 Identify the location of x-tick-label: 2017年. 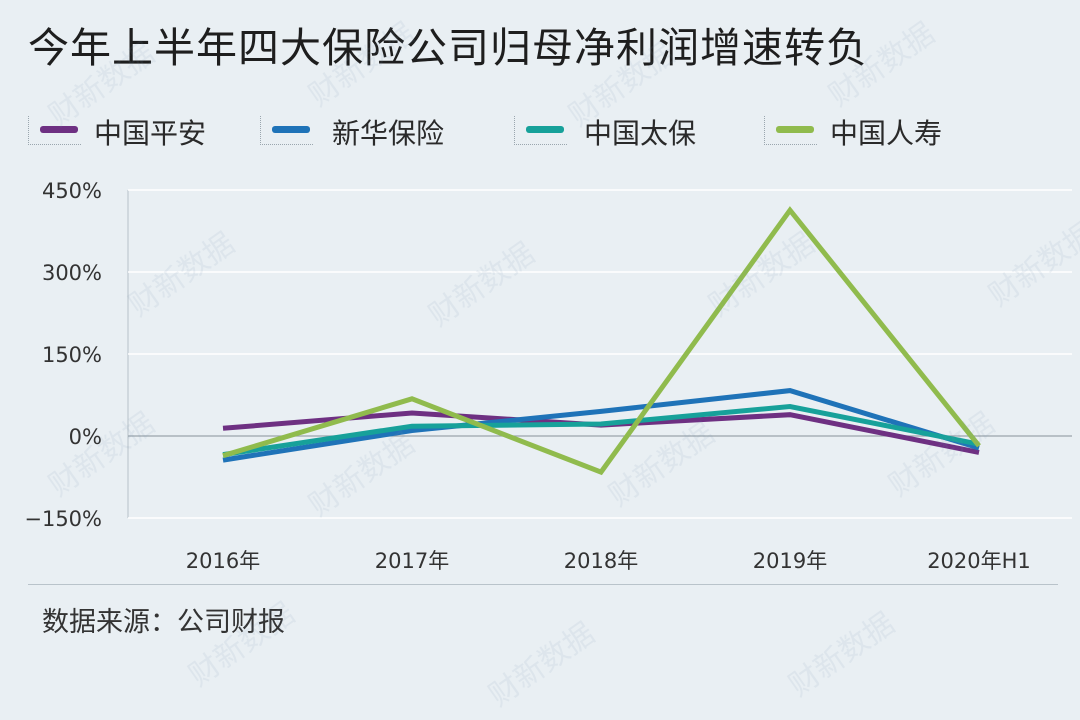
(412, 561).